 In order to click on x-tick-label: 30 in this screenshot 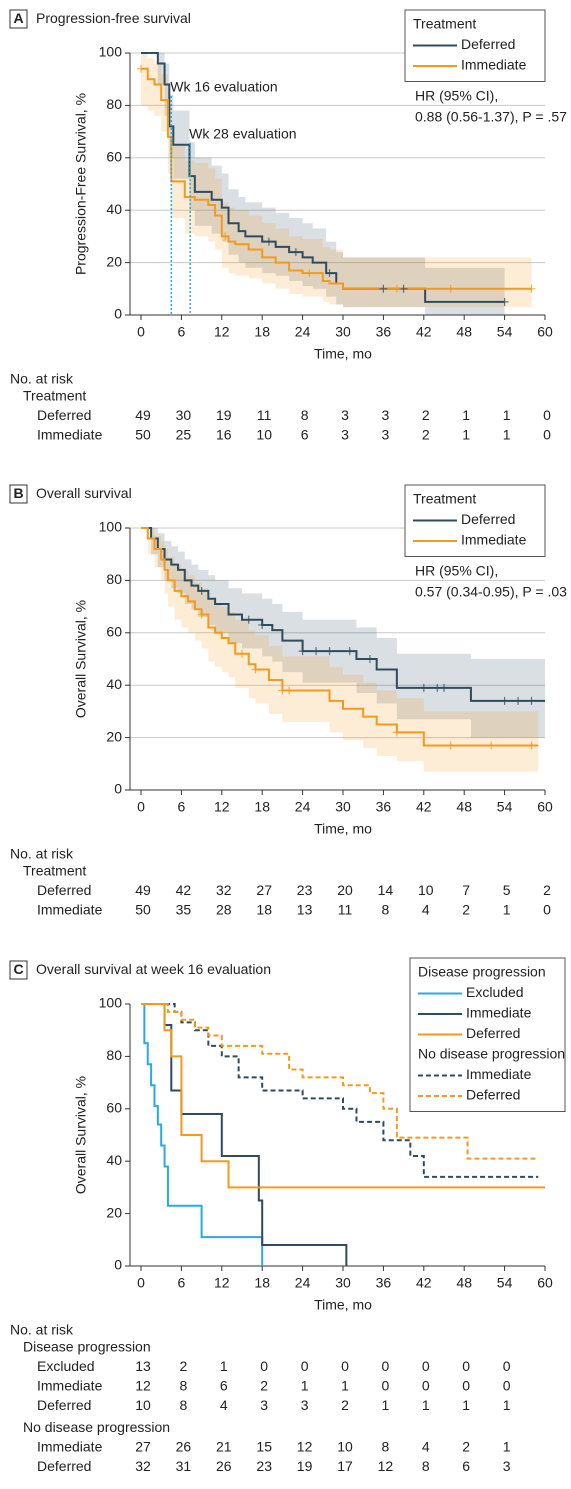, I will do `click(343, 1283)`.